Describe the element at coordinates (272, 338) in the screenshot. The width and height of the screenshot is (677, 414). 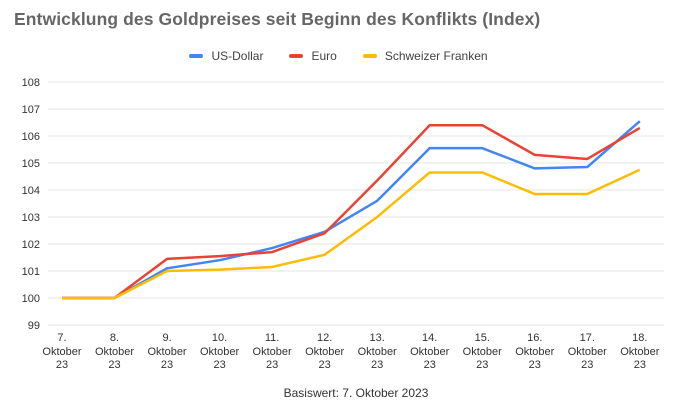
I see `x-axis-tick-label-line: 11.` at that location.